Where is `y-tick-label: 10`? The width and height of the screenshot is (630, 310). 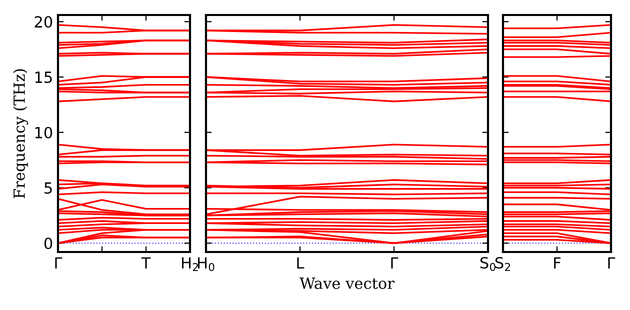 y-tick-label: 10 is located at coordinates (43, 132).